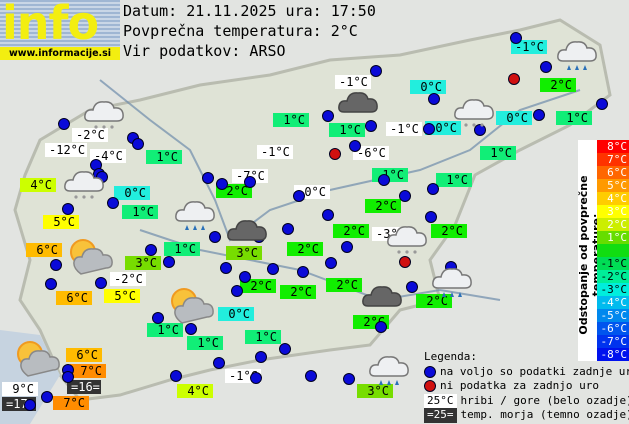 The height and width of the screenshot is (424, 629). I want to click on logo-text: info, so click(50, 23).